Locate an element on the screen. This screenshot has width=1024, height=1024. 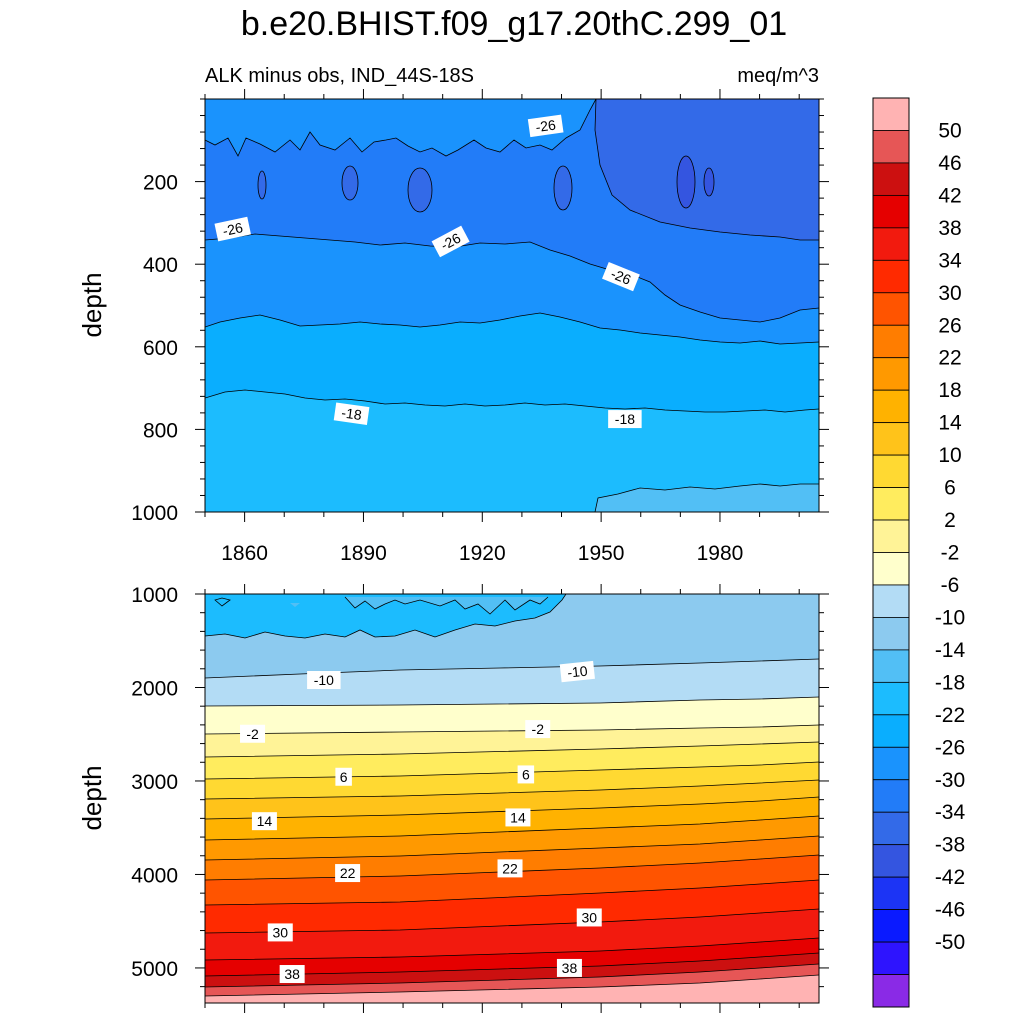
y-tick-label: 800 is located at coordinates (160, 430).